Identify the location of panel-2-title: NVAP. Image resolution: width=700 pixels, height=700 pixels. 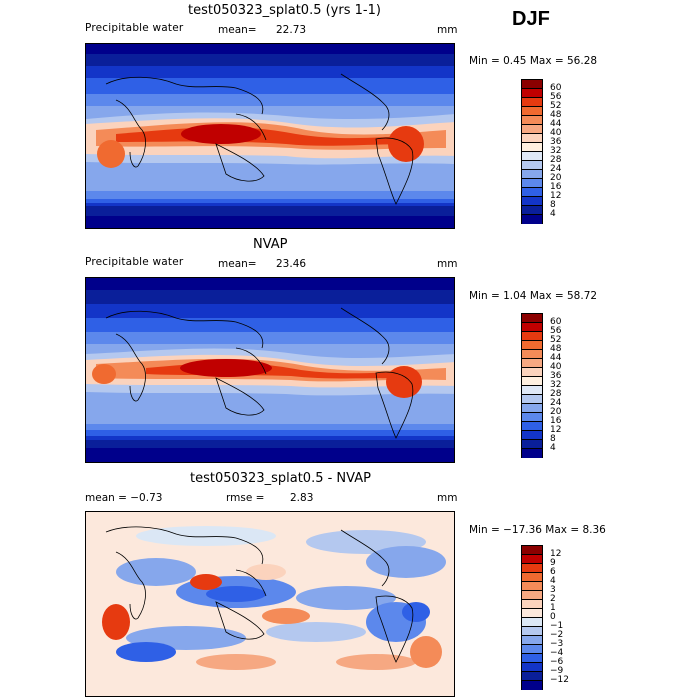
(270, 244).